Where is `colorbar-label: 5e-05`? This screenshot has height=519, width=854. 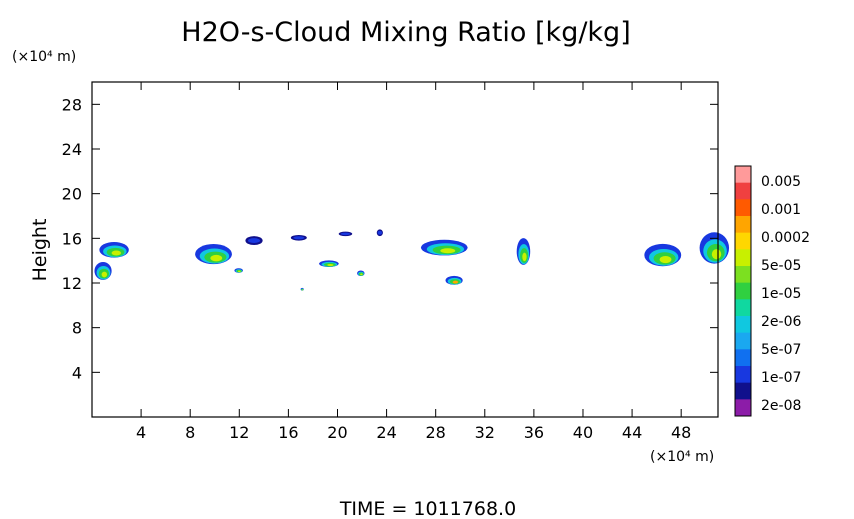 colorbar-label: 5e-05 is located at coordinates (781, 266).